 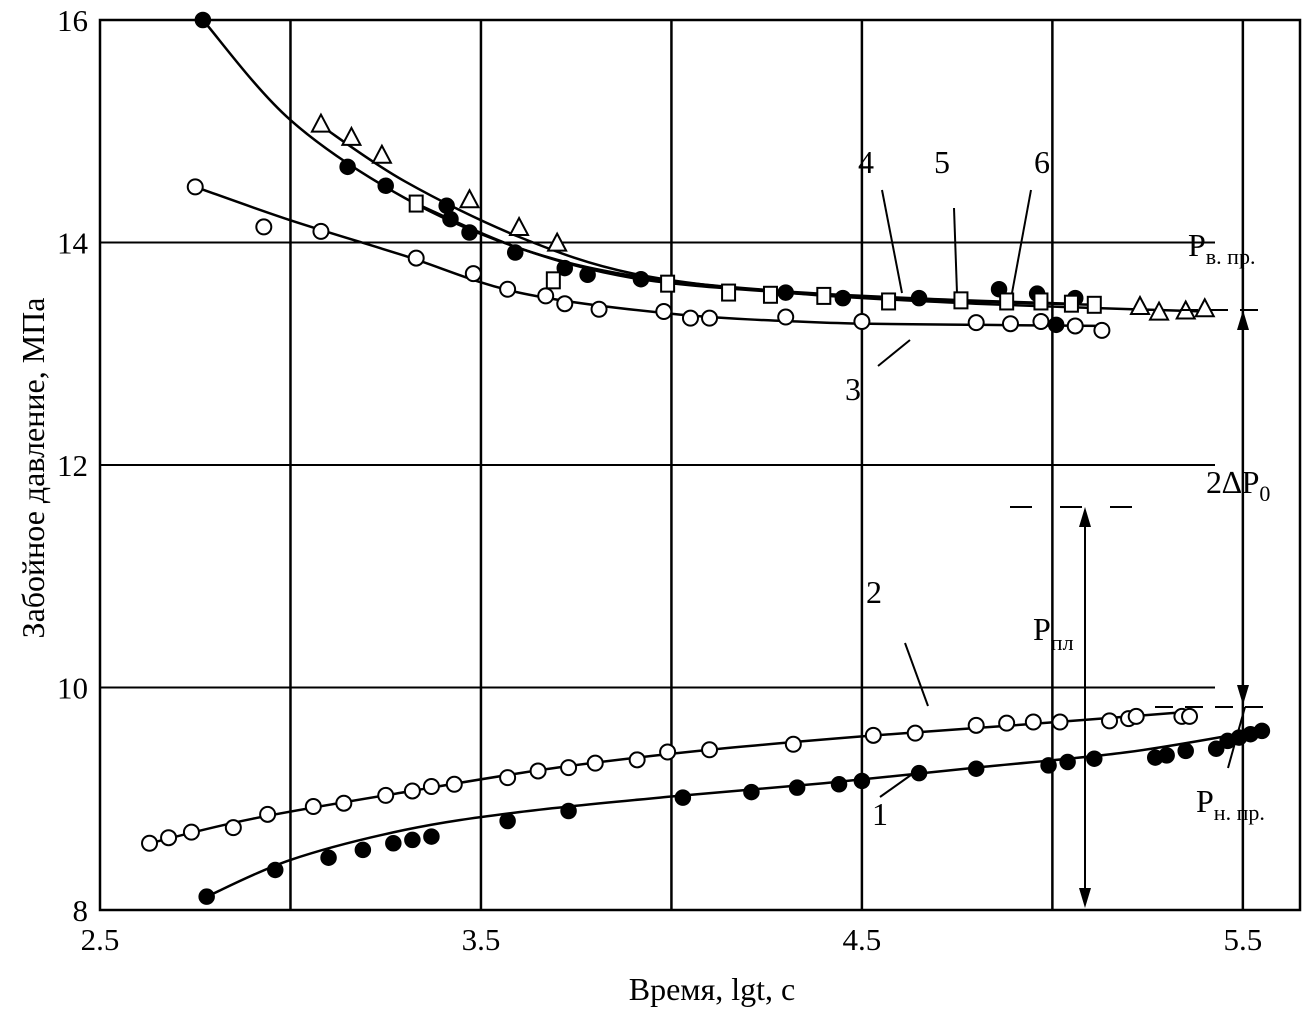 I want to click on formation-pressure-label: Pпл, so click(x=1053, y=633).